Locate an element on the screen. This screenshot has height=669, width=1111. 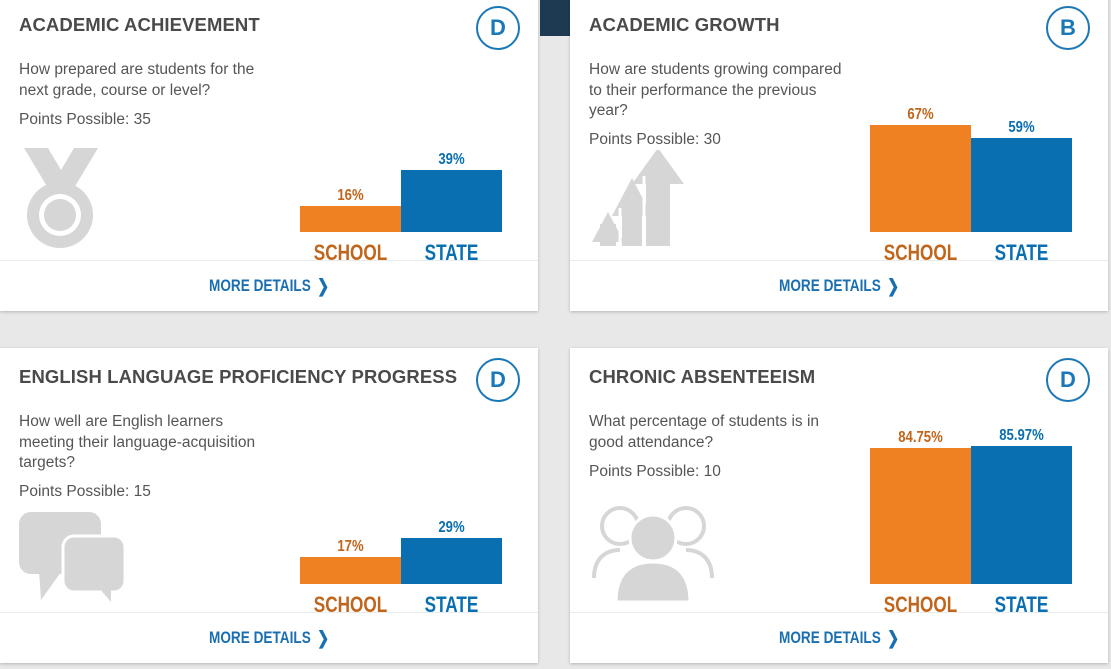
card-title: ACADEMIC GROWTH is located at coordinates (684, 24).